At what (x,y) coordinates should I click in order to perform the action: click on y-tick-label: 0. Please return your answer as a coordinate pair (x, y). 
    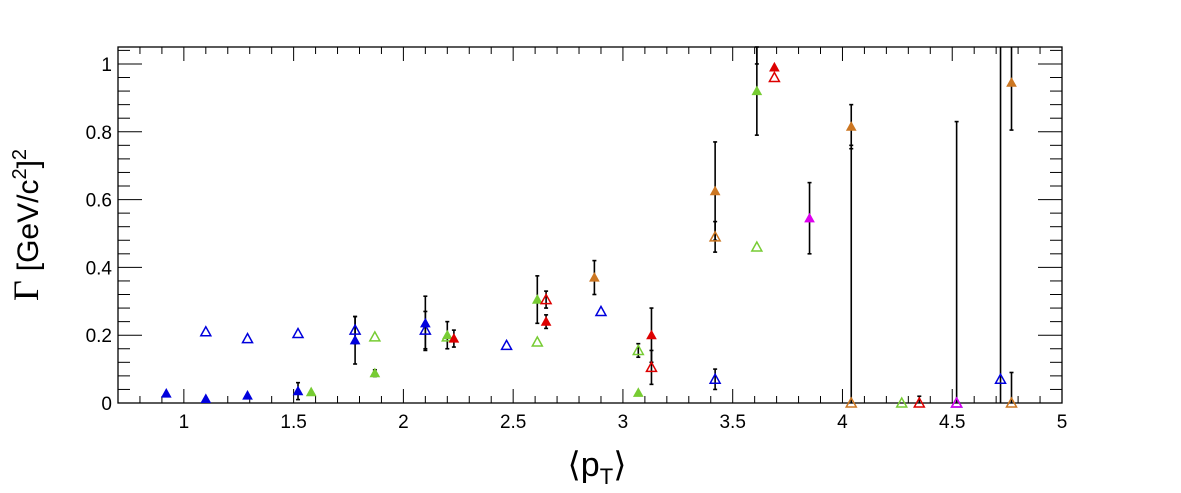
    Looking at the image, I should click on (106, 404).